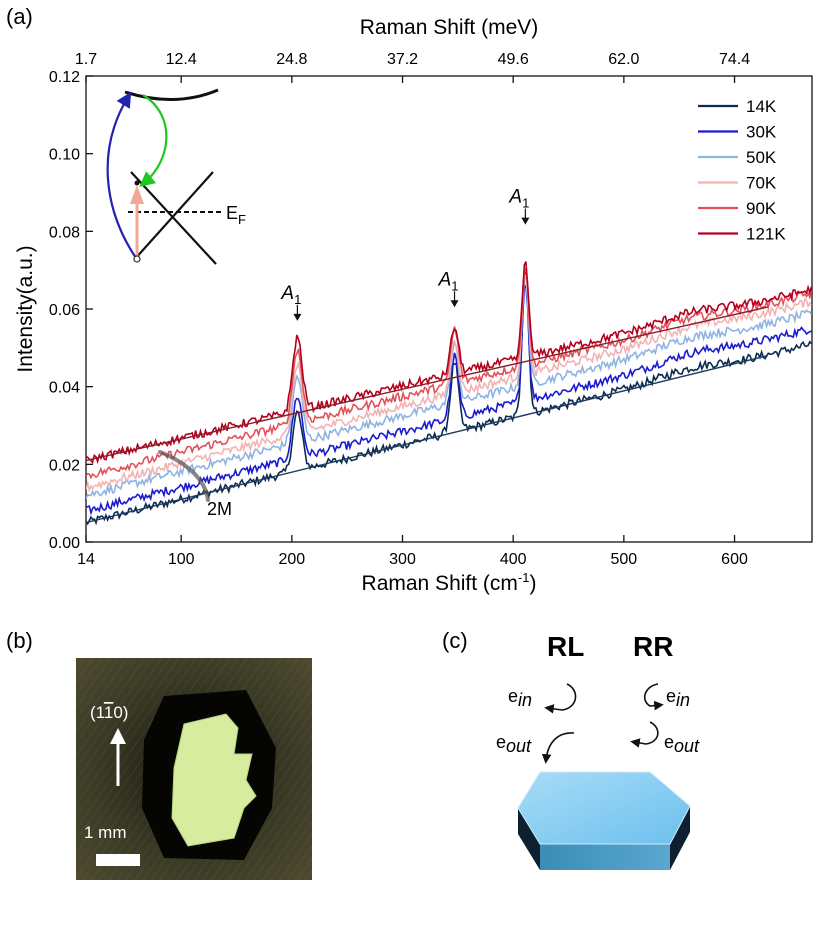 Image resolution: width=830 pixels, height=941 pixels. I want to click on rl-label: RL, so click(565, 646).